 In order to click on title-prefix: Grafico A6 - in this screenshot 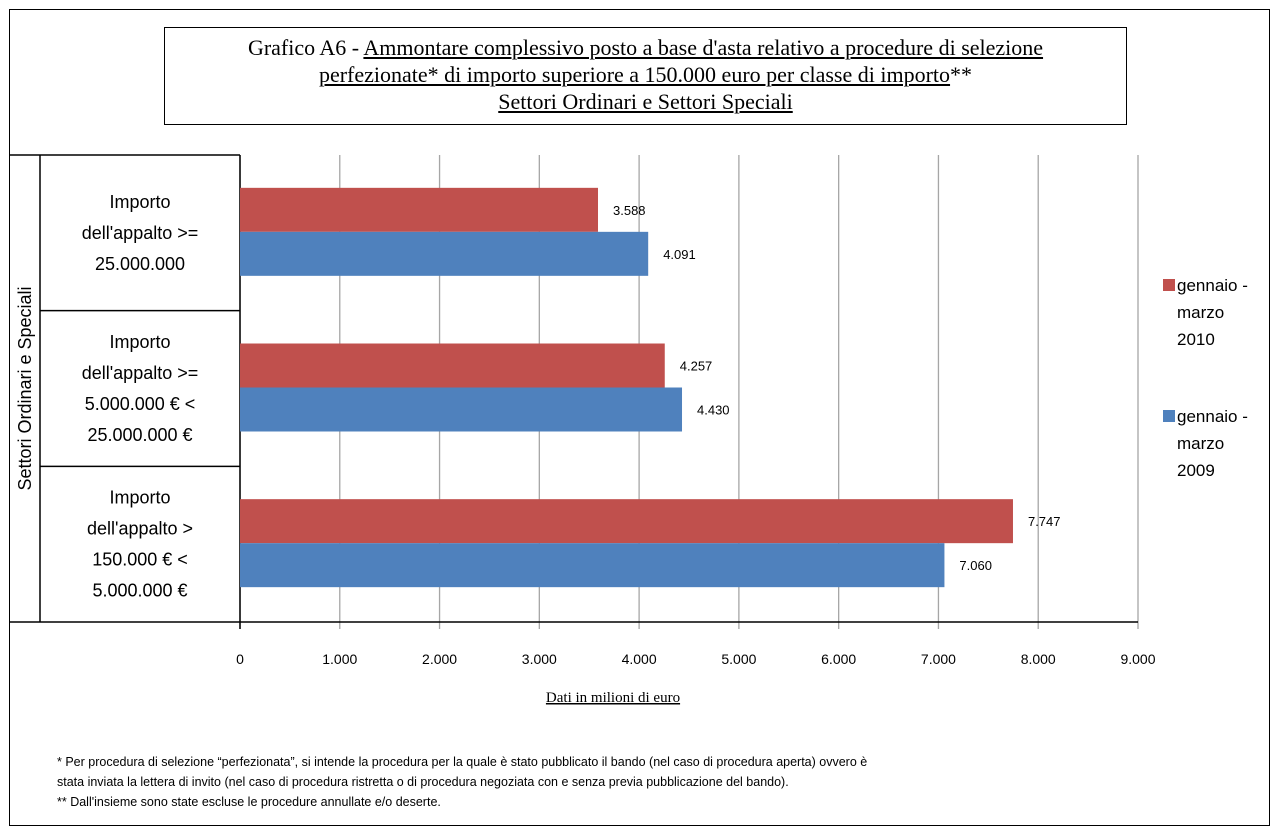, I will do `click(305, 47)`.